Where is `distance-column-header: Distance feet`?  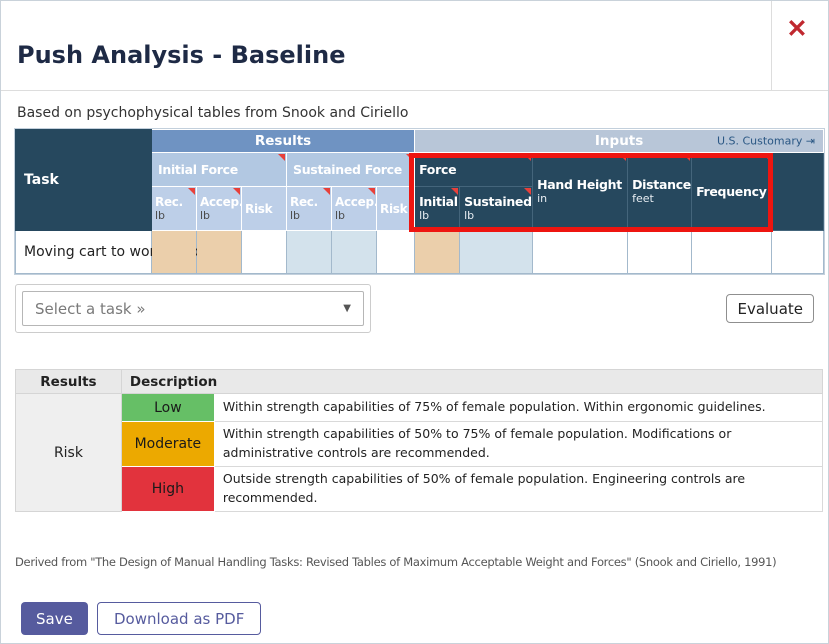 distance-column-header: Distance feet is located at coordinates (660, 191).